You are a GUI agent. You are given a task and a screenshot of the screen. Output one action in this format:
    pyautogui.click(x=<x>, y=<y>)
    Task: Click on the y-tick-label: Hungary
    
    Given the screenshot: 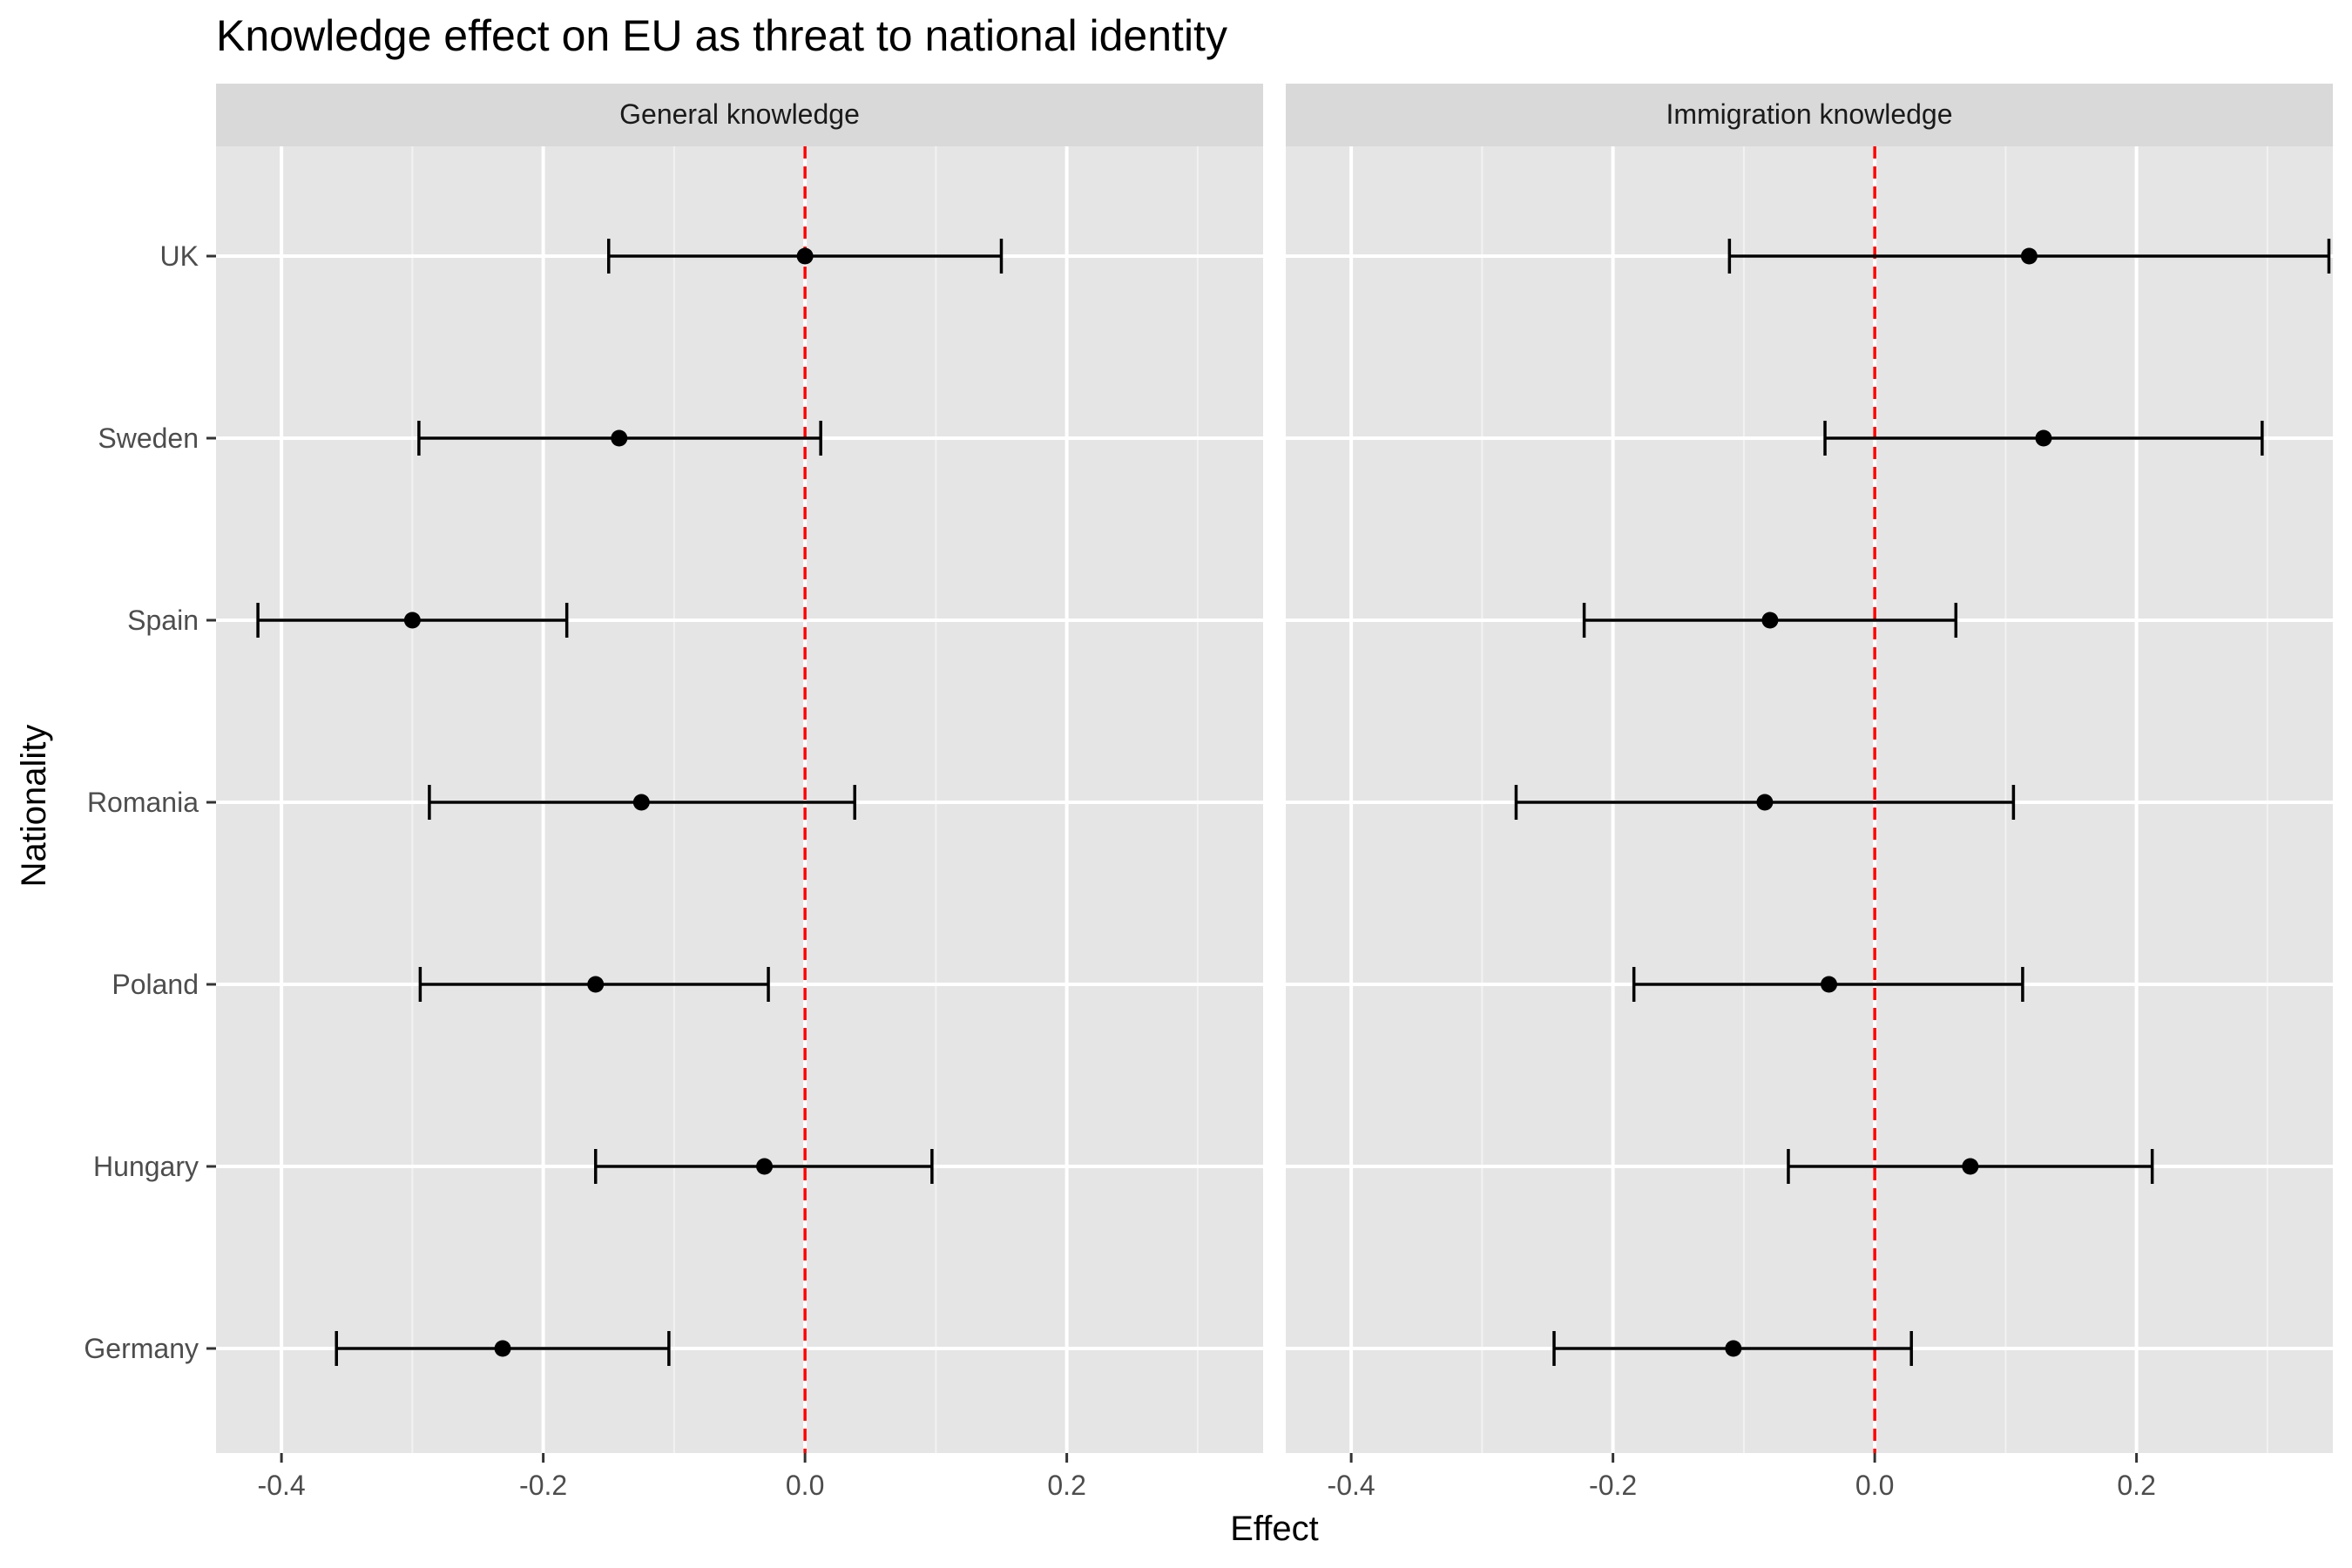 What is the action you would take?
    pyautogui.click(x=146, y=1166)
    